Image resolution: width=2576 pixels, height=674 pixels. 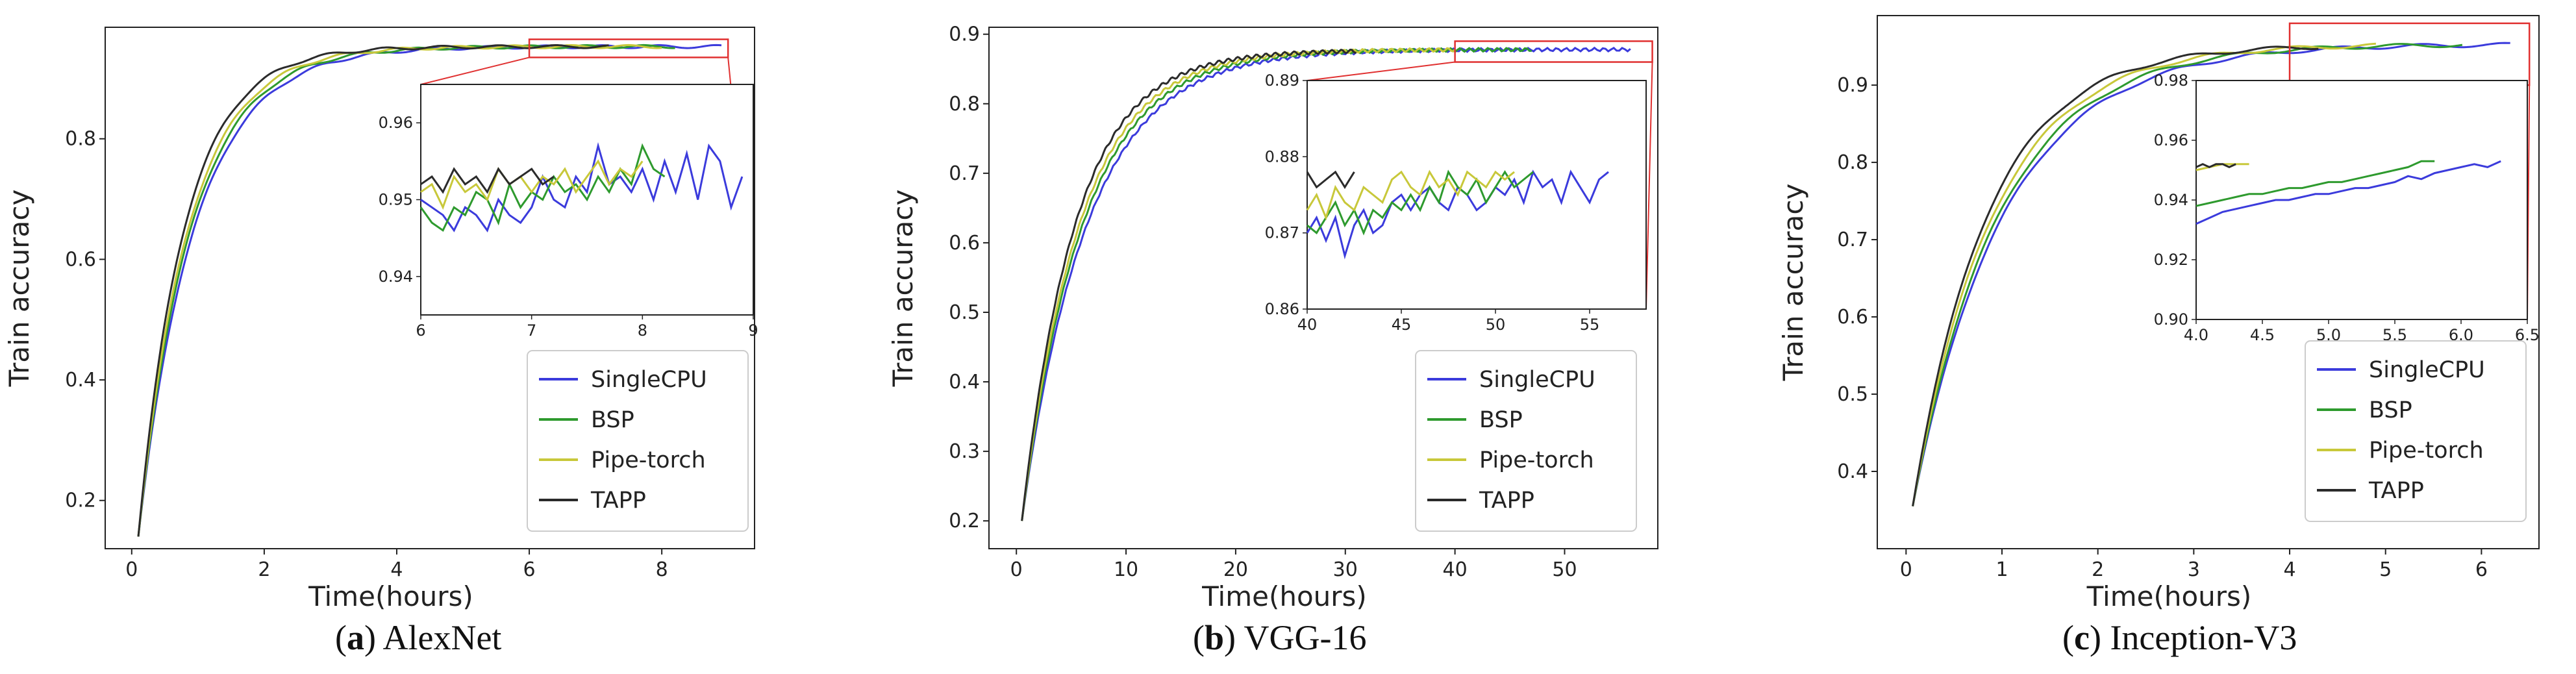 What do you see at coordinates (2203, 638) in the screenshot?
I see `caption-text: Inception-V3` at bounding box center [2203, 638].